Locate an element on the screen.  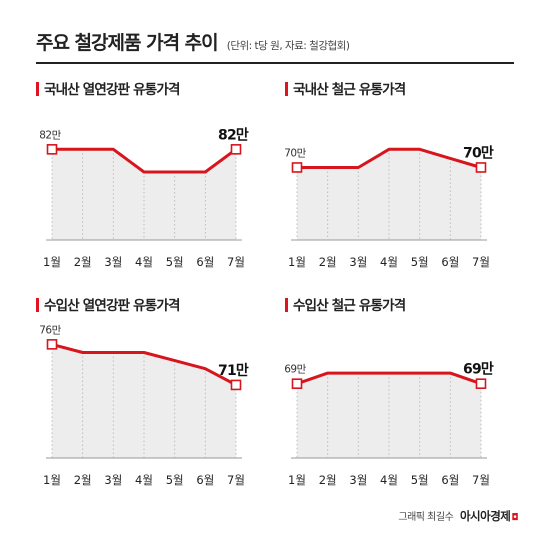
panel-title-text: 수입산 열연강판 유통가격 is located at coordinates (112, 306).